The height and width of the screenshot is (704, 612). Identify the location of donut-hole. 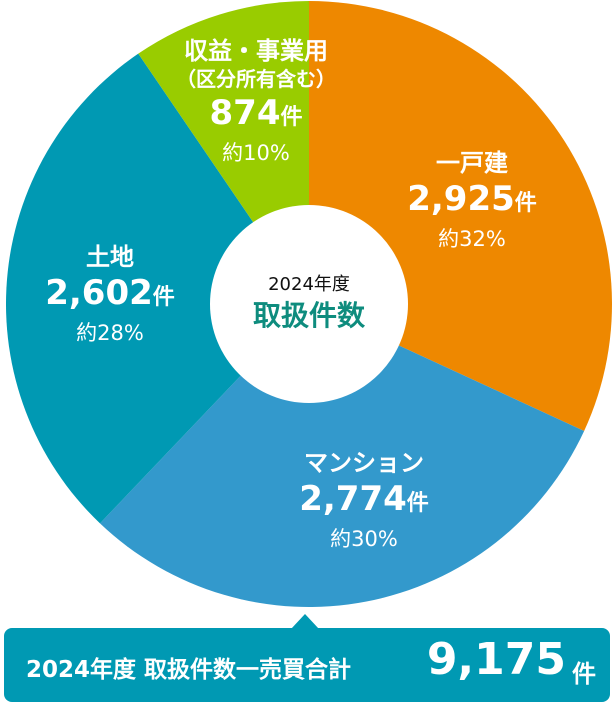
(309, 304).